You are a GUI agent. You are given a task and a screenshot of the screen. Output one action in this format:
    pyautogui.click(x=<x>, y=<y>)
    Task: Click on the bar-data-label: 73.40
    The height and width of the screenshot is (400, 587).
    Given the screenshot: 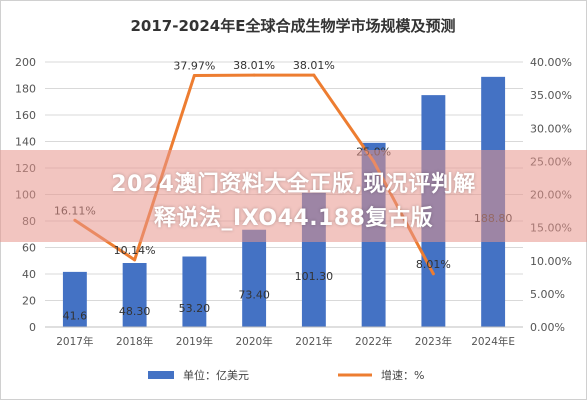 What is the action you would take?
    pyautogui.click(x=254, y=294)
    